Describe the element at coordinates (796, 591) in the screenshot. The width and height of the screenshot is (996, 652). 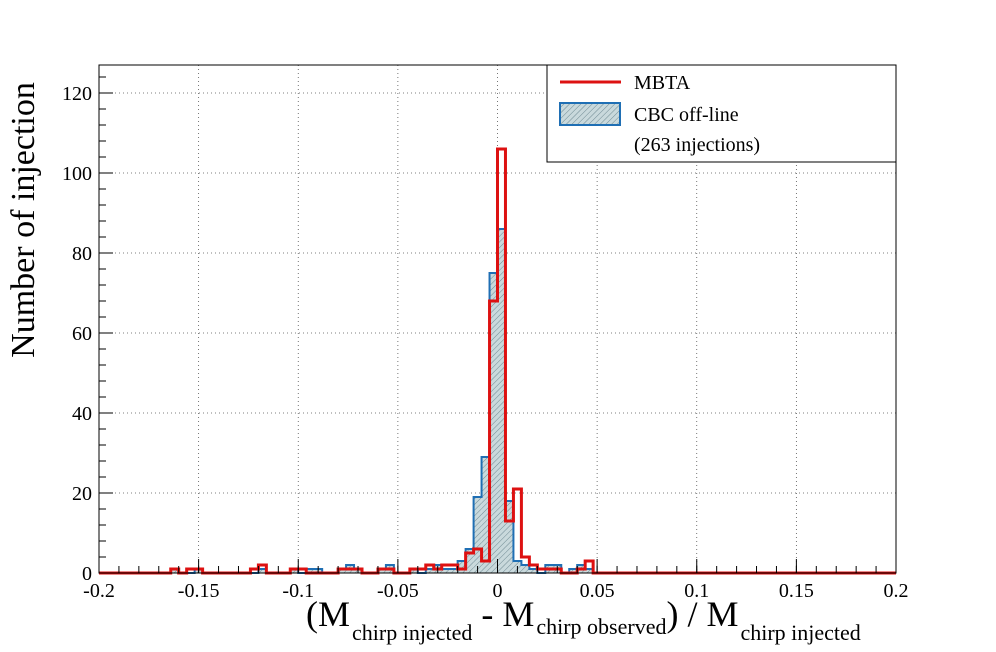
I see `x-tick-label: 0.15` at that location.